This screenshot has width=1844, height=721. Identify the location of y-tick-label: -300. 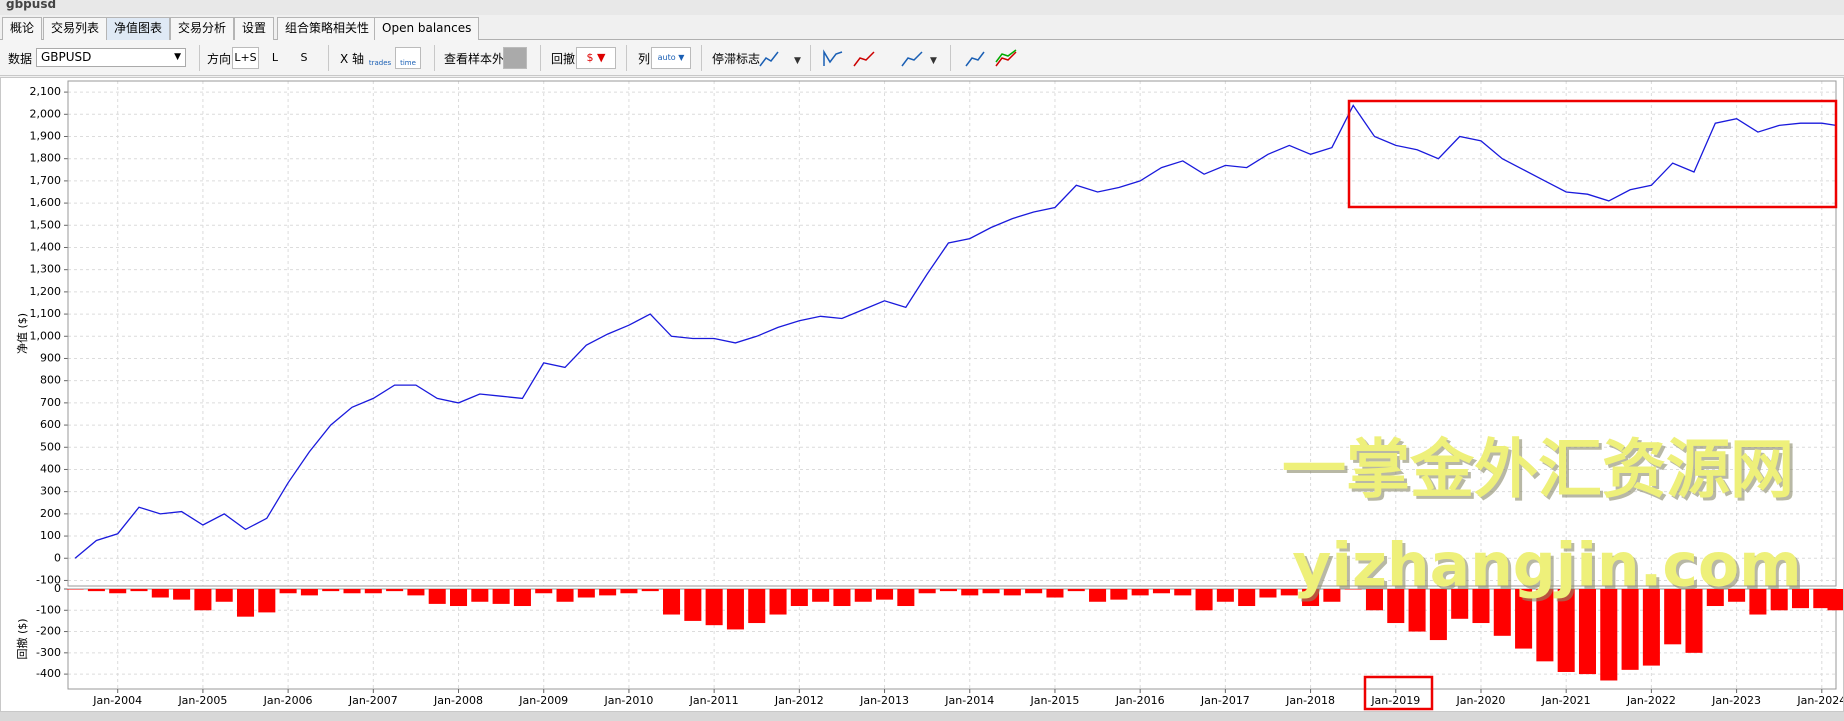
(48, 652).